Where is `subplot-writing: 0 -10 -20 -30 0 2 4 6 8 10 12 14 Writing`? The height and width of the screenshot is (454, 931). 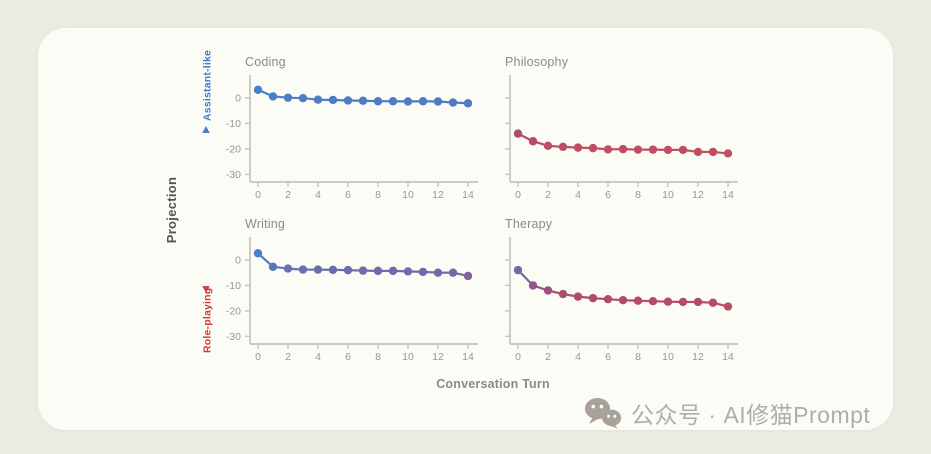
subplot-writing: 0 -10 -20 -30 0 2 4 6 8 10 12 14 Writing is located at coordinates (352, 290).